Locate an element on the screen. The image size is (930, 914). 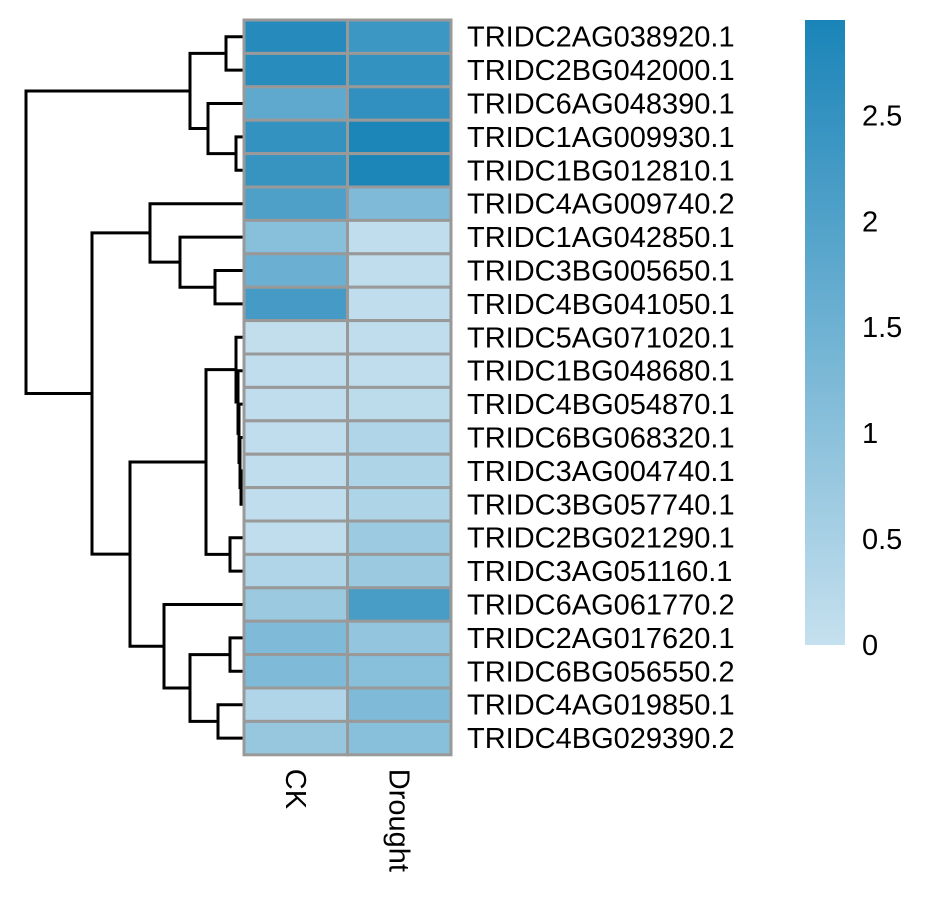
row-label: TRIDC3BG057740.1 is located at coordinates (601, 505).